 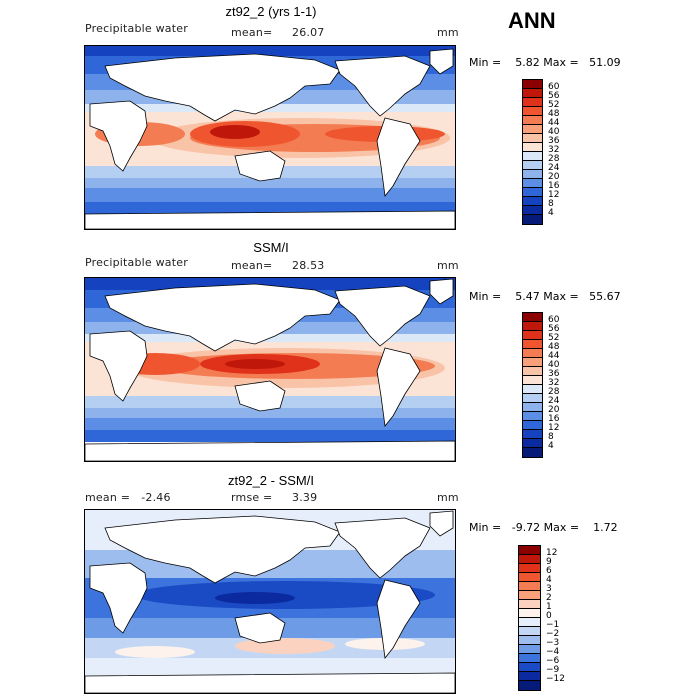 I want to click on panel-1-variable-label: Precipitable water, so click(x=136, y=28).